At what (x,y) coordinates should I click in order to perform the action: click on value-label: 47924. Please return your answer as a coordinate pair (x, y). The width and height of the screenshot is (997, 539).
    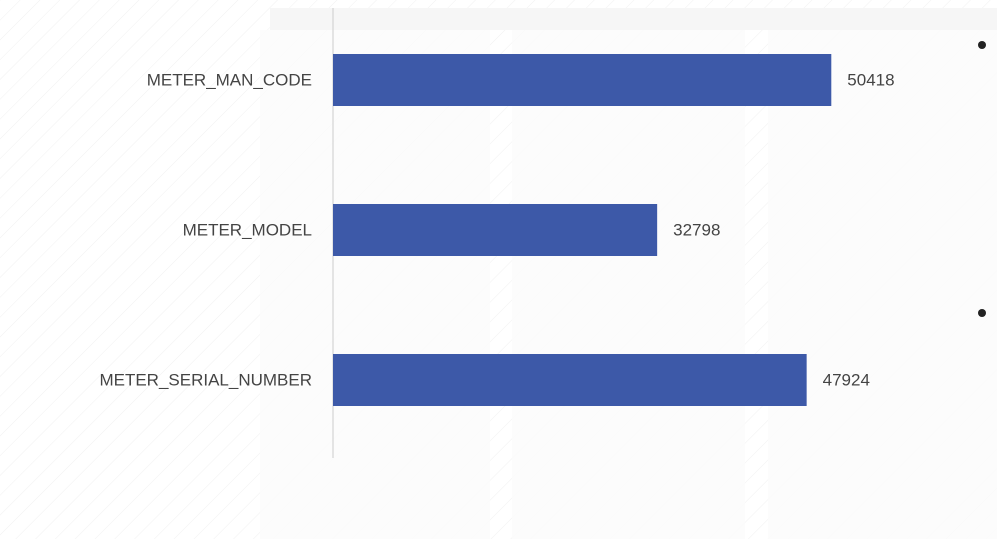
    Looking at the image, I should click on (846, 379).